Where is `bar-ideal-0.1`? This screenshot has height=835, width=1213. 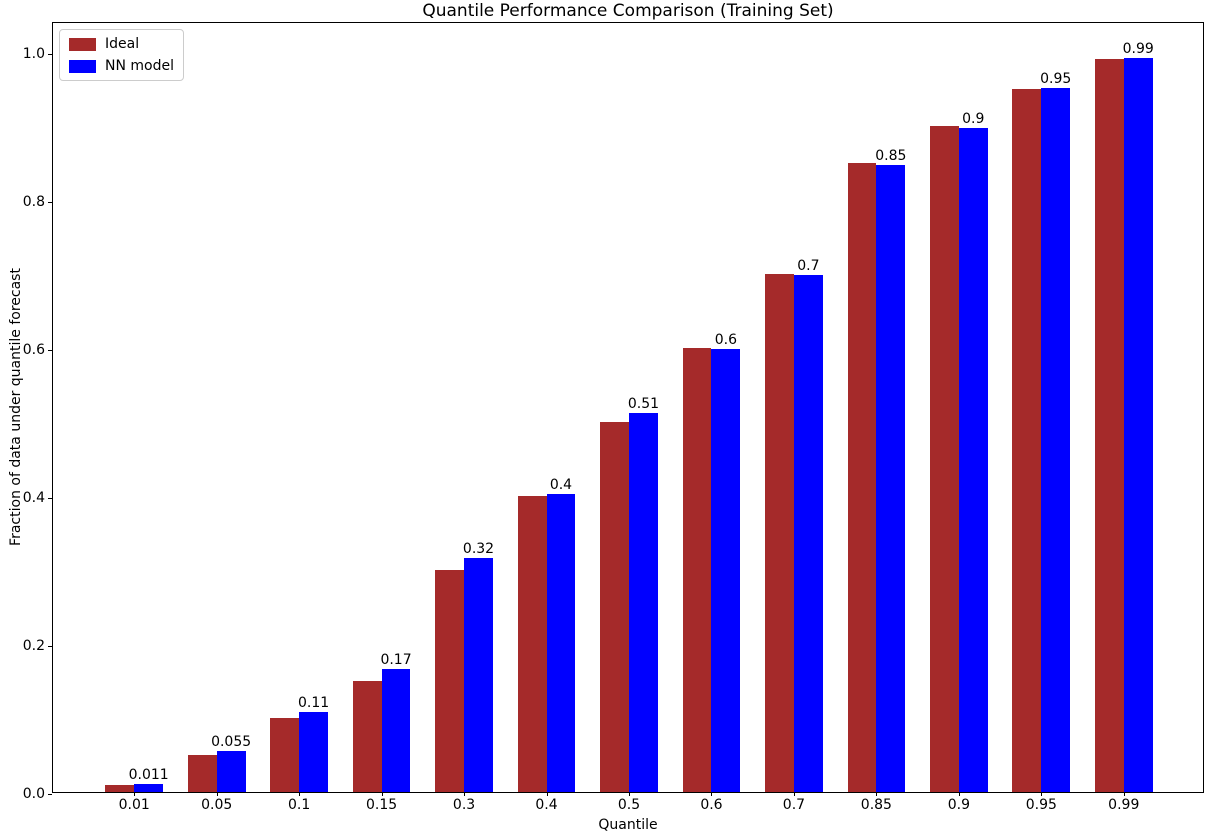
bar-ideal-0.1 is located at coordinates (285, 755).